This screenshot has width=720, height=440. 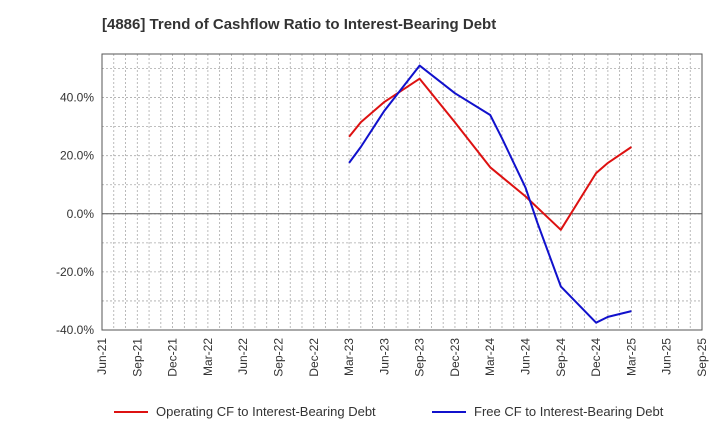 I want to click on x-tick-label: Sep-24, so click(x=561, y=357).